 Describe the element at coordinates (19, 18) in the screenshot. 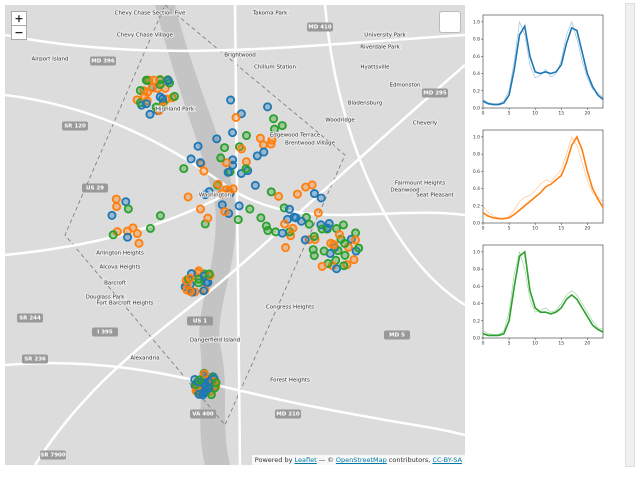

I see `zoom-in-button: +` at that location.